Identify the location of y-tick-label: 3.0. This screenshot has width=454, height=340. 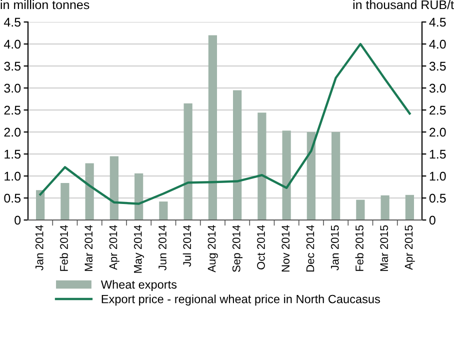
(12, 88).